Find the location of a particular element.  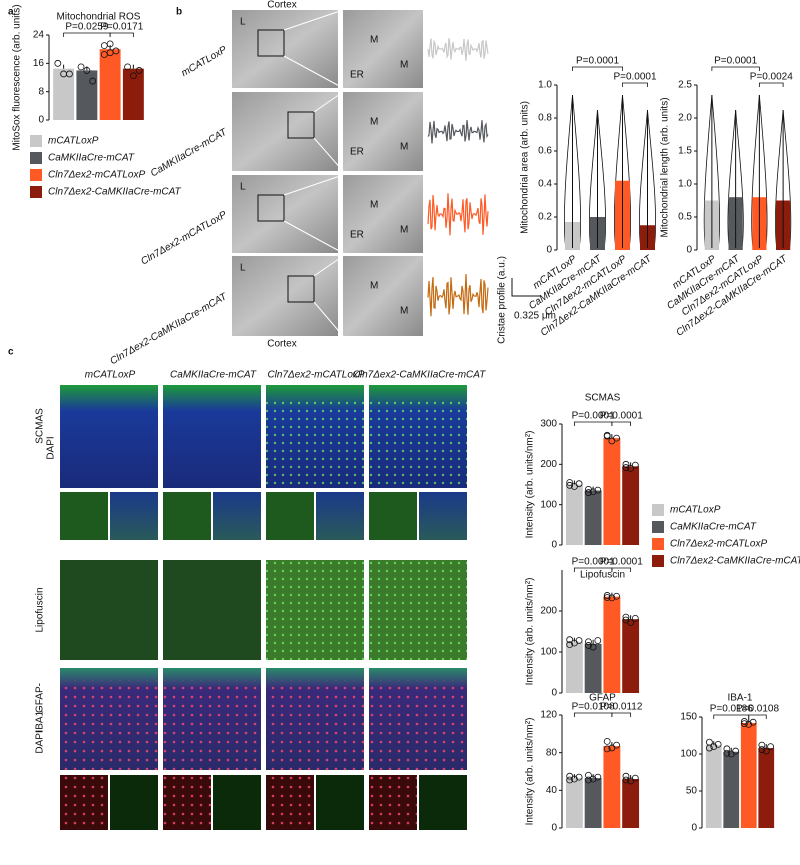

legend-label: Cln7Δex2-CaMKIIaCre-mCAT is located at coordinates (115, 192).